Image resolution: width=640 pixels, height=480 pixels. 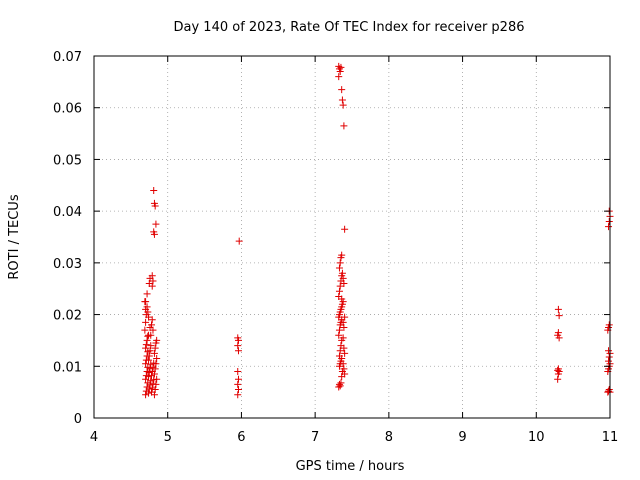 What do you see at coordinates (67, 264) in the screenshot?
I see `y-tick-label: 0.03` at bounding box center [67, 264].